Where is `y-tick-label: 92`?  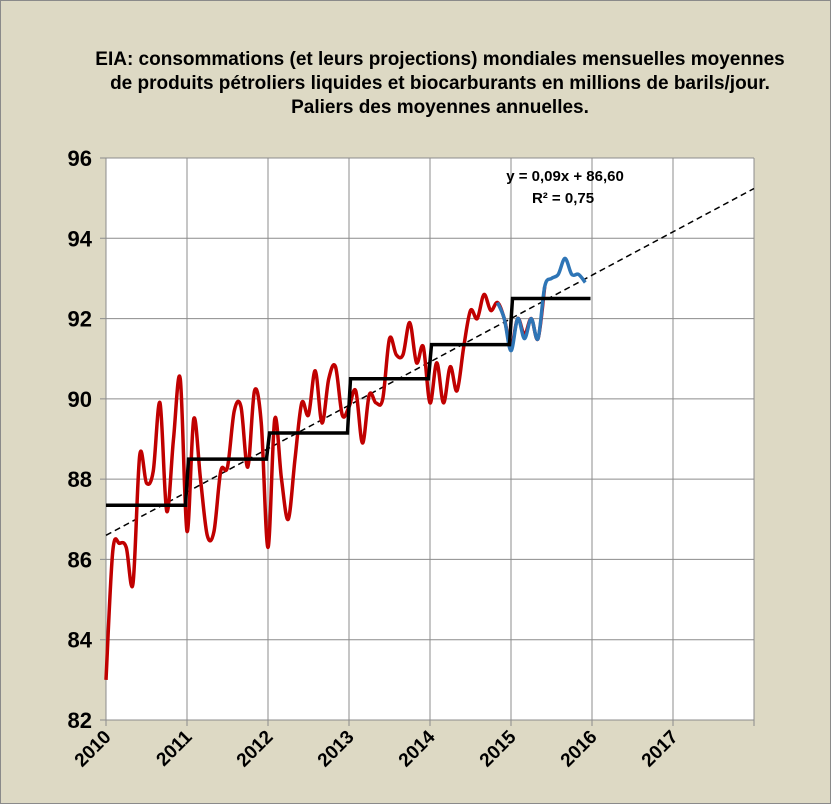 y-tick-label: 92 is located at coordinates (80, 319).